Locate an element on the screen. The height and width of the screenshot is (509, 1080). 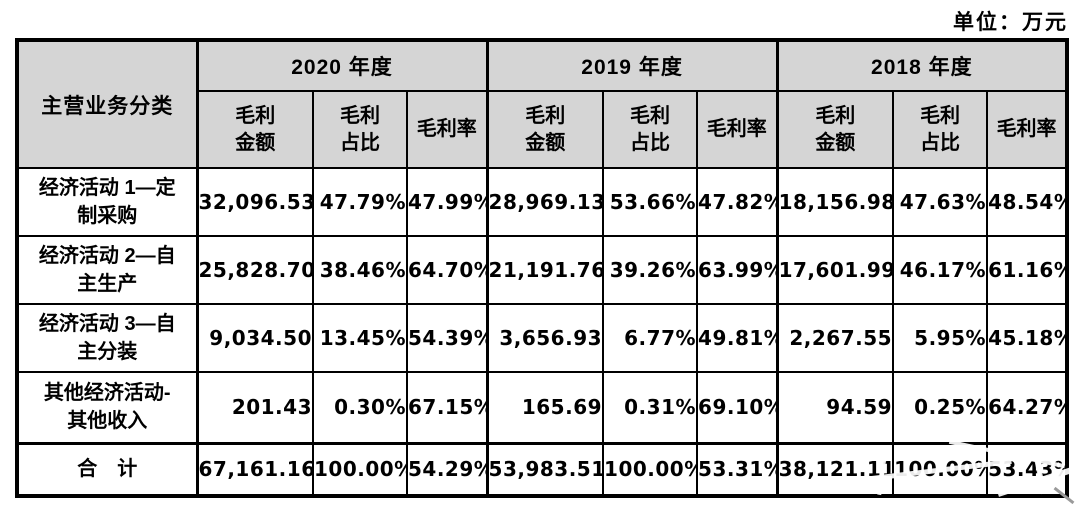
cell-value: 46.17% is located at coordinates (940, 270).